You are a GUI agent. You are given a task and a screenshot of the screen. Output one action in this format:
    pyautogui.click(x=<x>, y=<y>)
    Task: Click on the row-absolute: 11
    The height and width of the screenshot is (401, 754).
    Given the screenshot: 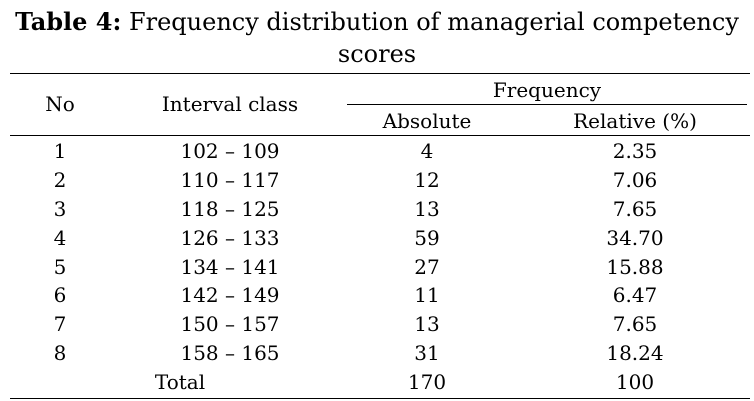 What is the action you would take?
    pyautogui.click(x=427, y=295)
    